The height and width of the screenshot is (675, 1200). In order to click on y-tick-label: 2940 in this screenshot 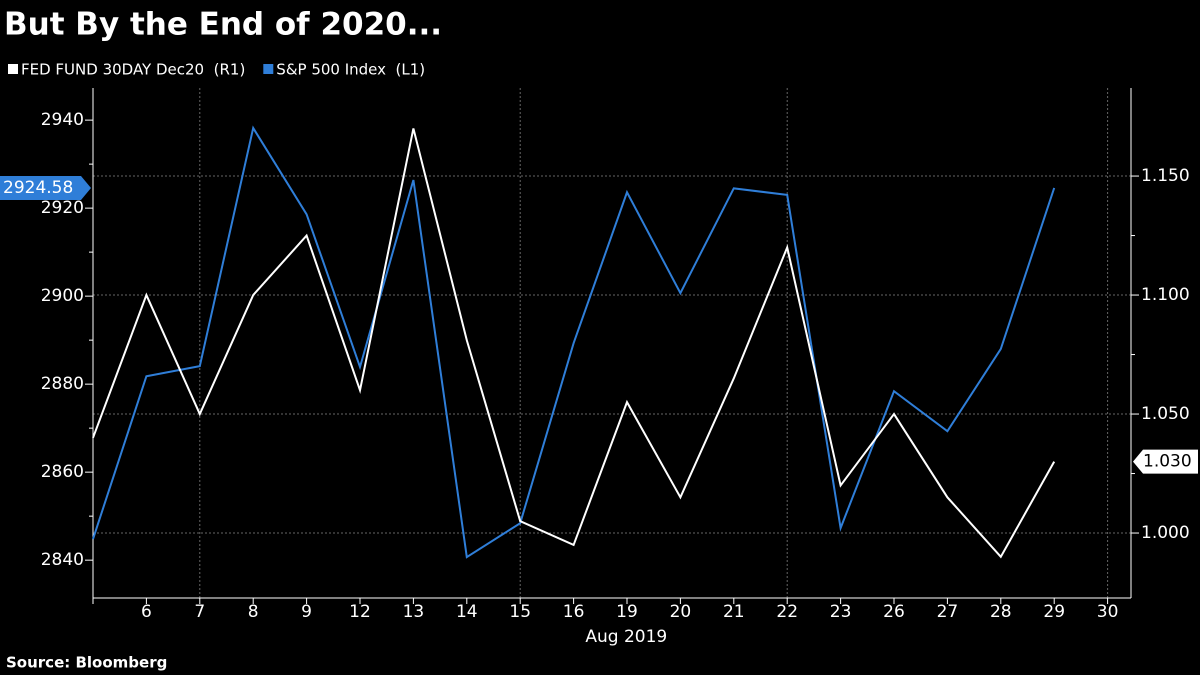, I will do `click(62, 120)`.